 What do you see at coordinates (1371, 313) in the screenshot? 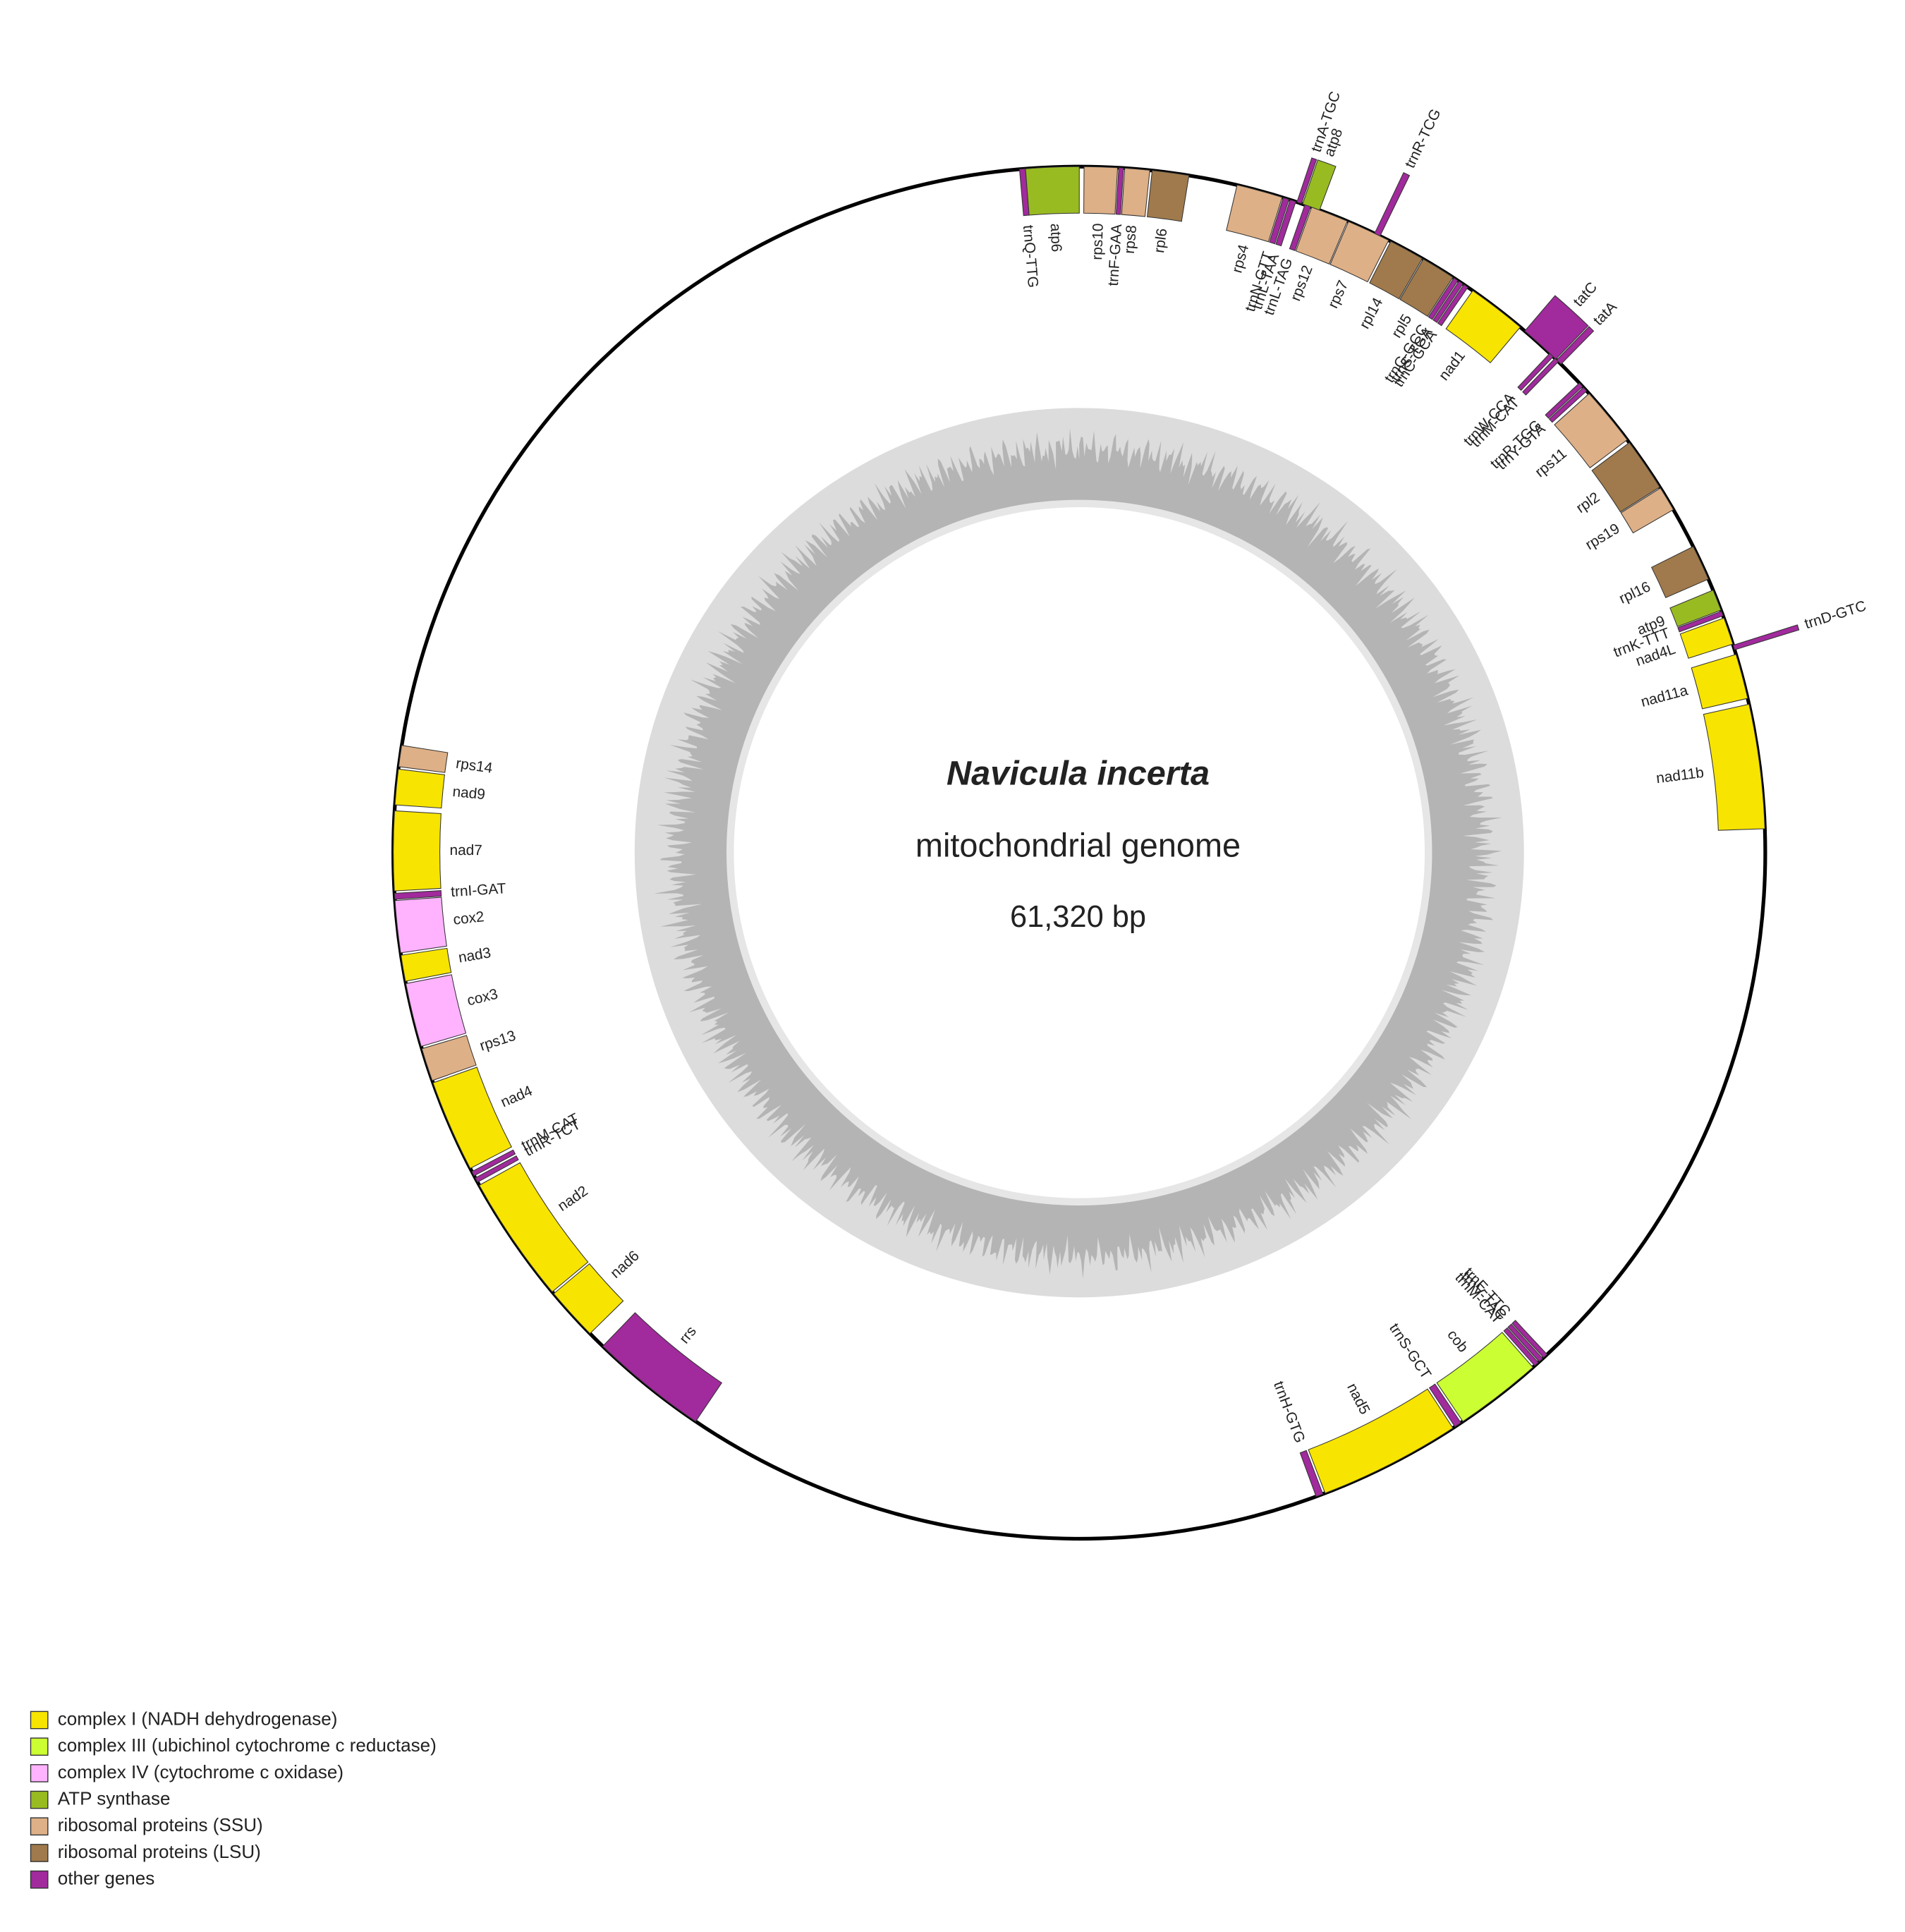
I see `gene-label: rpl14` at bounding box center [1371, 313].